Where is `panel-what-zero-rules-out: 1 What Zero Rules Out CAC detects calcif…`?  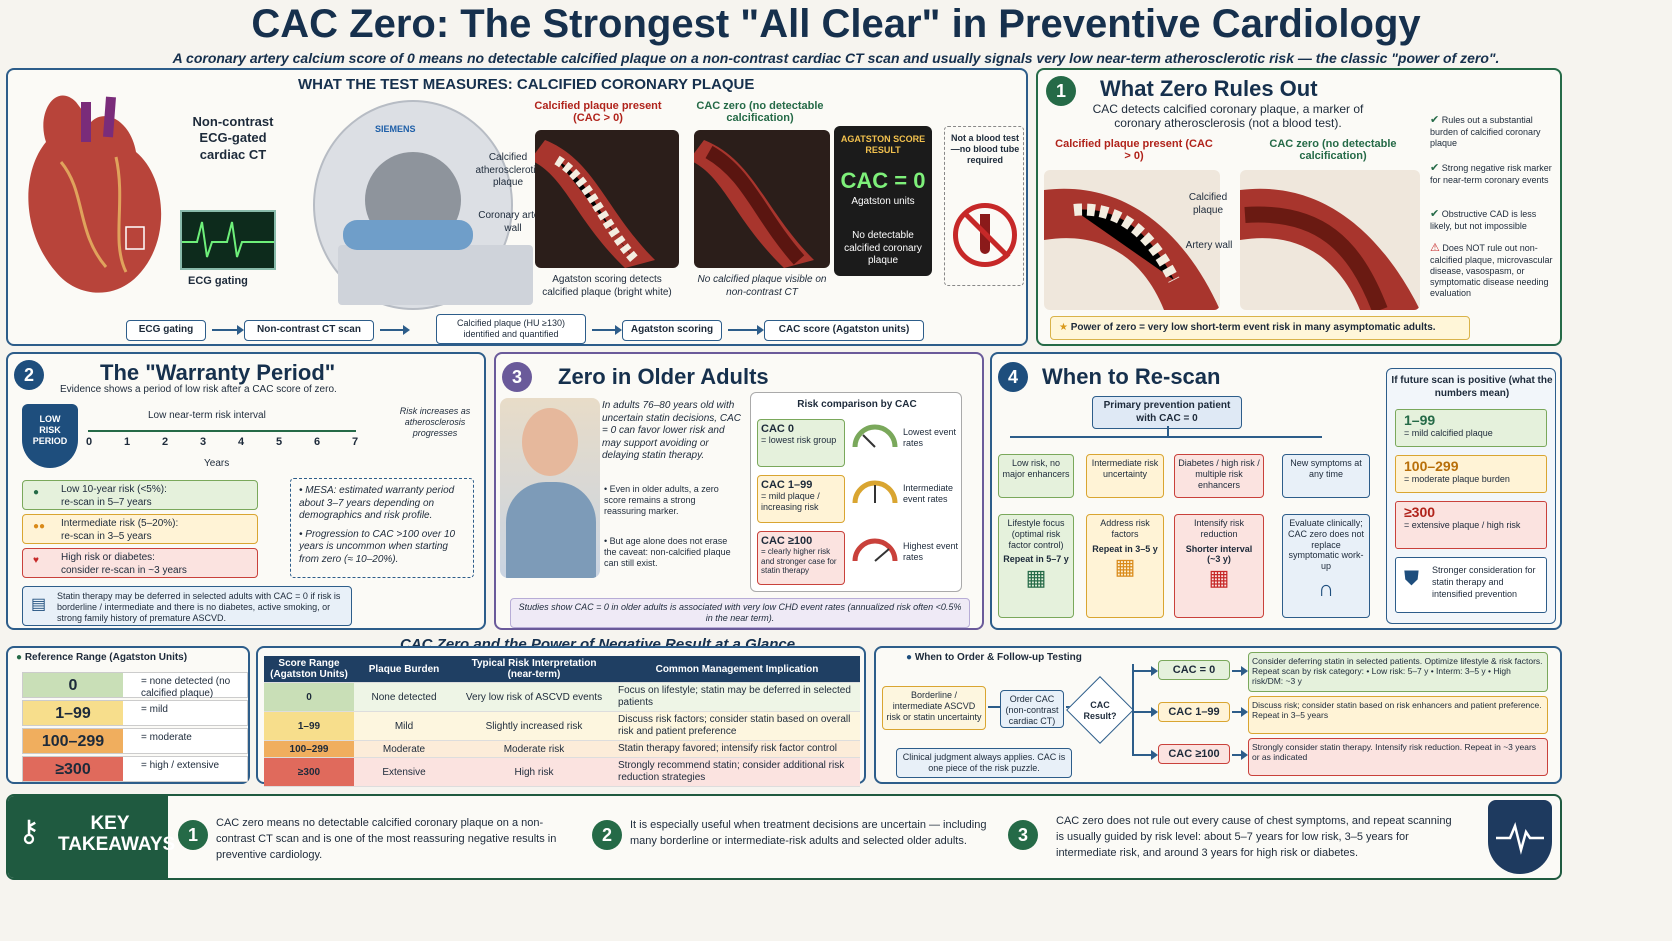
panel-what-zero-rules-out: 1 What Zero Rules Out CAC detects calcif… is located at coordinates (1299, 207).